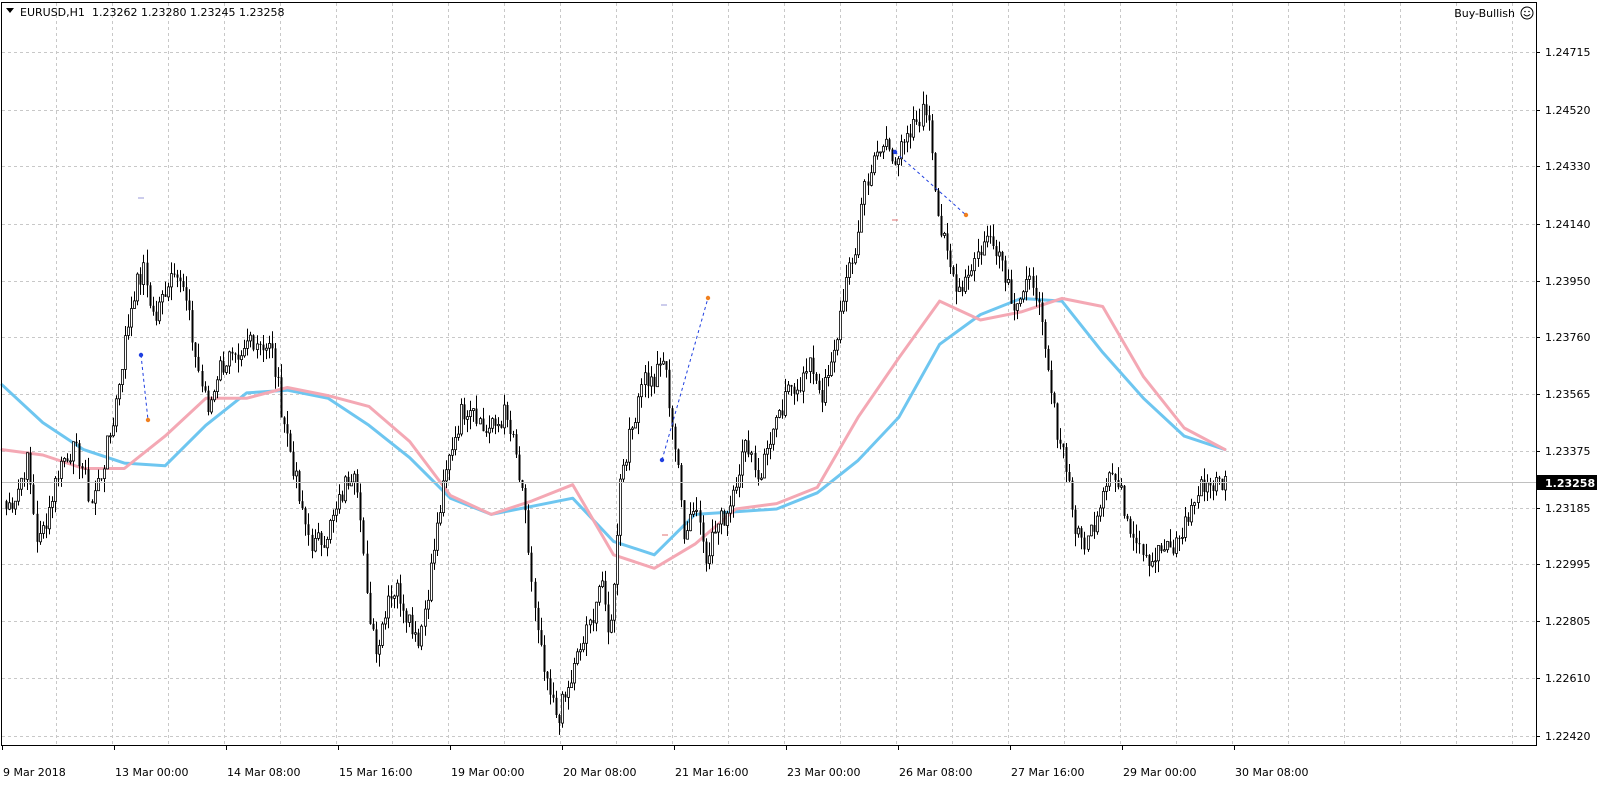 Image resolution: width=1600 pixels, height=785 pixels. What do you see at coordinates (10, 10) in the screenshot?
I see `dropdown-triangle-icon` at bounding box center [10, 10].